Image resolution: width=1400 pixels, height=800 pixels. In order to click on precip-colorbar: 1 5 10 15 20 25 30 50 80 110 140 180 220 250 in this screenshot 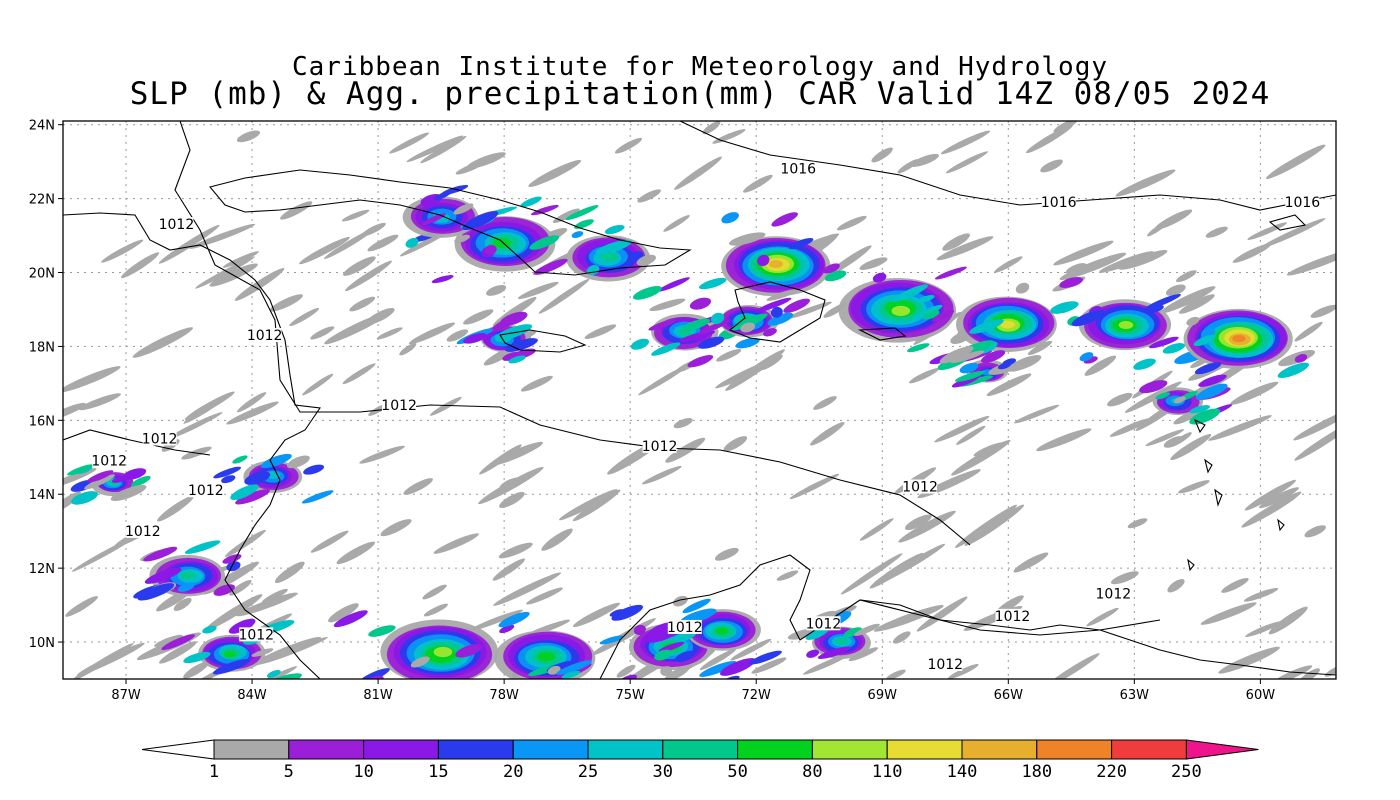, I will do `click(700, 760)`.